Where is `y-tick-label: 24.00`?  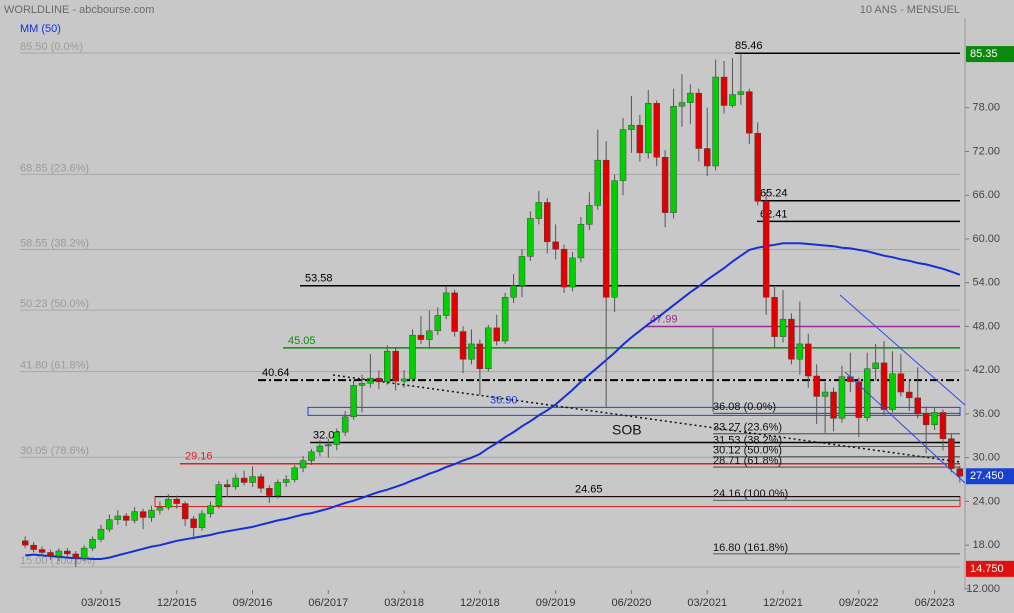 y-tick-label: 24.00 is located at coordinates (986, 501).